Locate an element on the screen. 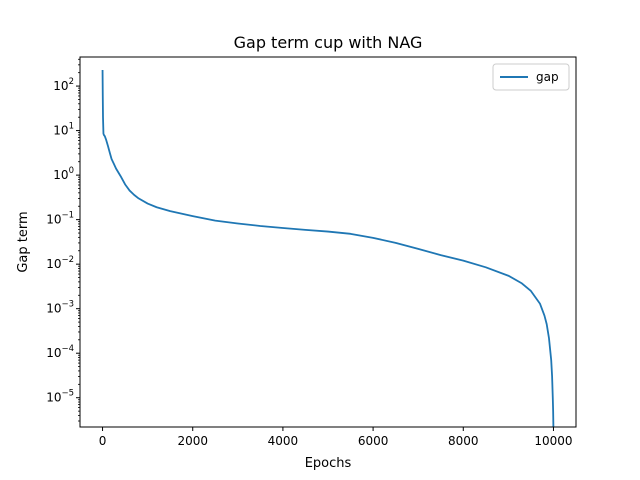 This screenshot has height=480, width=640. y-tick-label: 10⁻⁵ is located at coordinates (60, 397).